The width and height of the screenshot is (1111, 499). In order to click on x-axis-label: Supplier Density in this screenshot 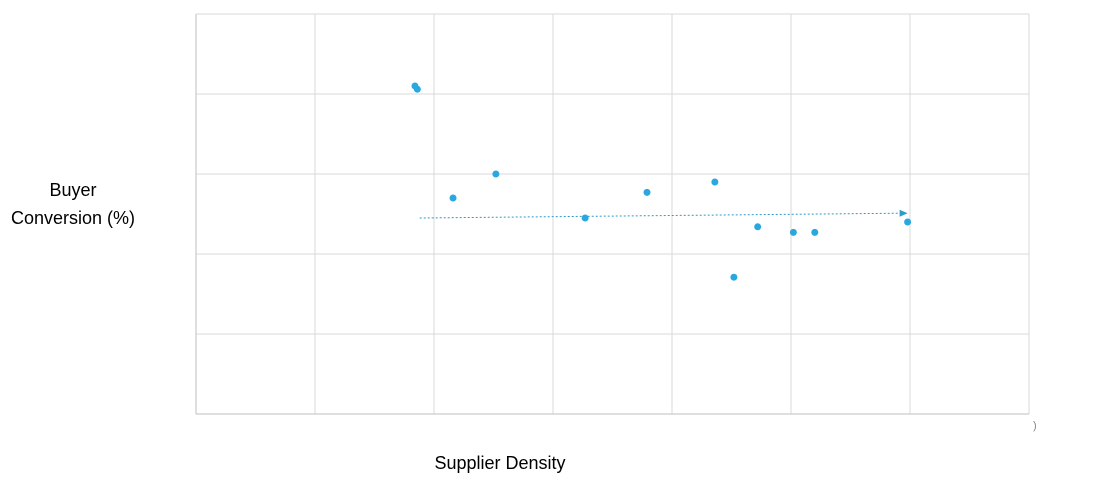, I will do `click(500, 463)`.